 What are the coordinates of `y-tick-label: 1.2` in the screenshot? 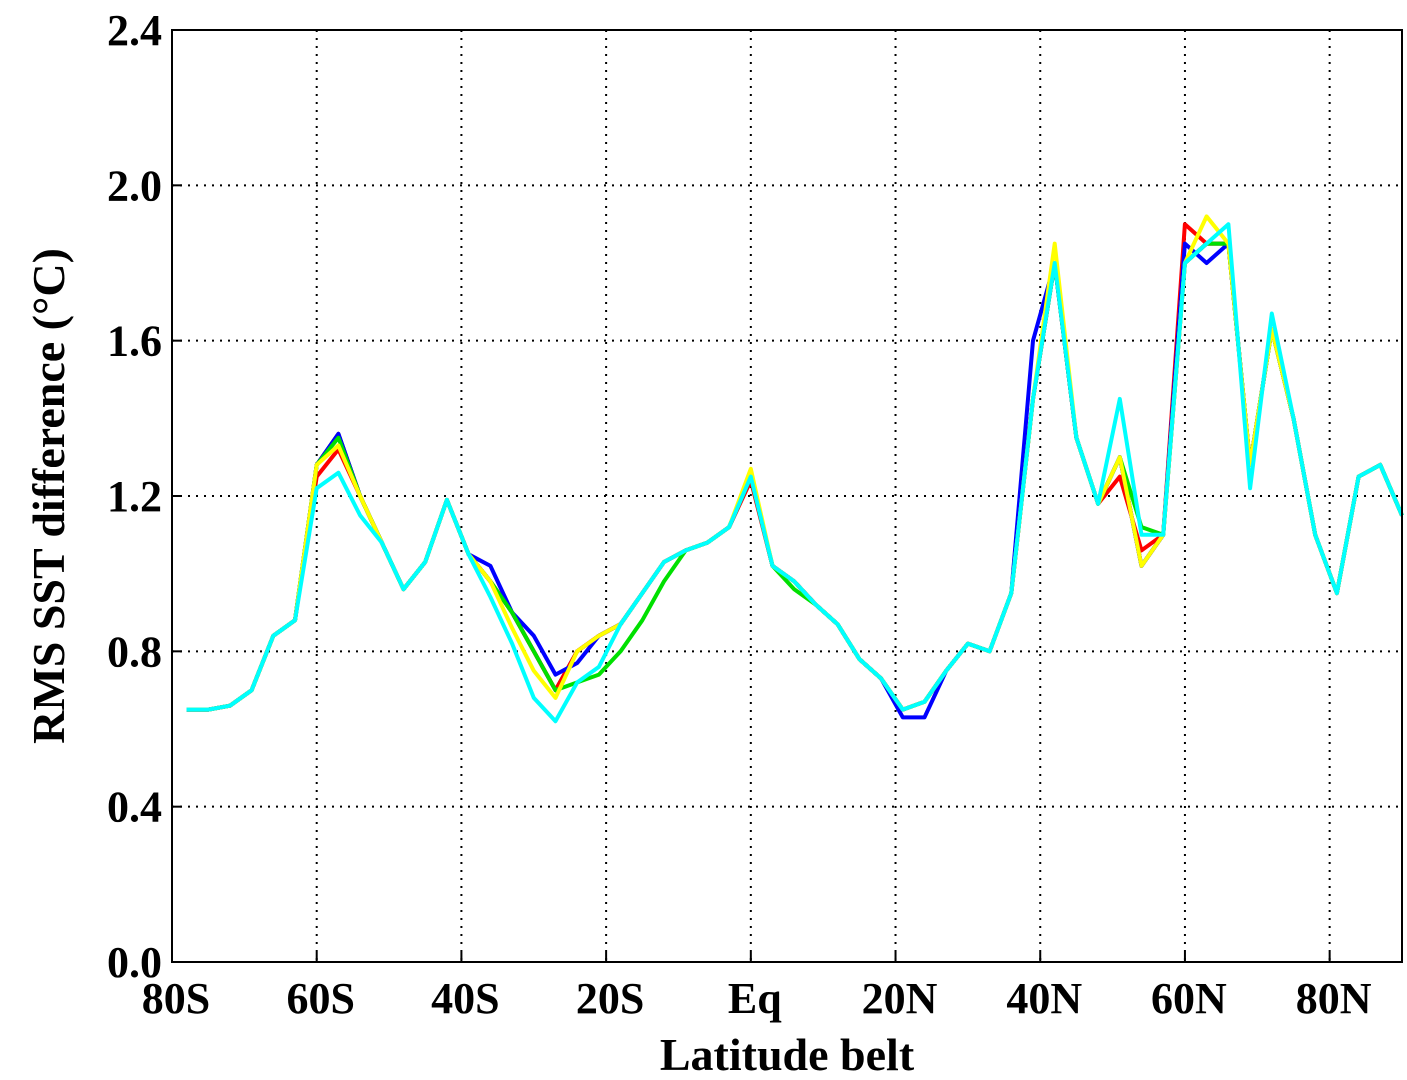 It's located at (134, 496).